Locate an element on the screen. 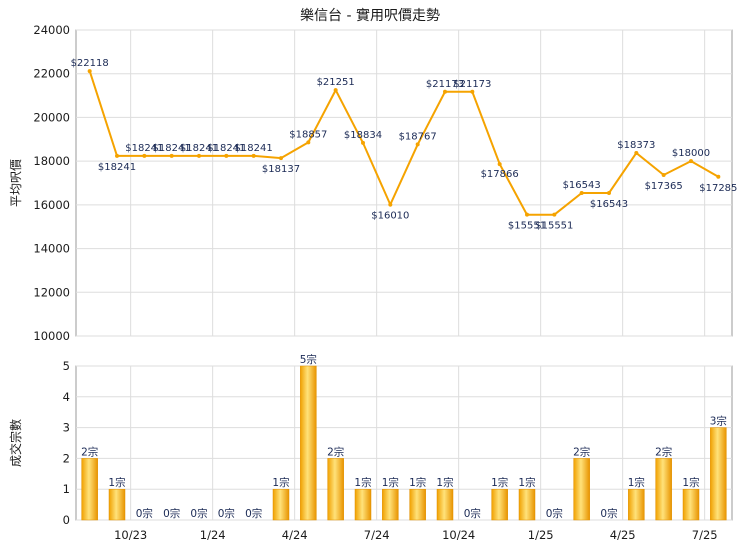 This screenshot has height=550, width=740. volume-y-axis-title: 成交宗數 is located at coordinates (15, 443).